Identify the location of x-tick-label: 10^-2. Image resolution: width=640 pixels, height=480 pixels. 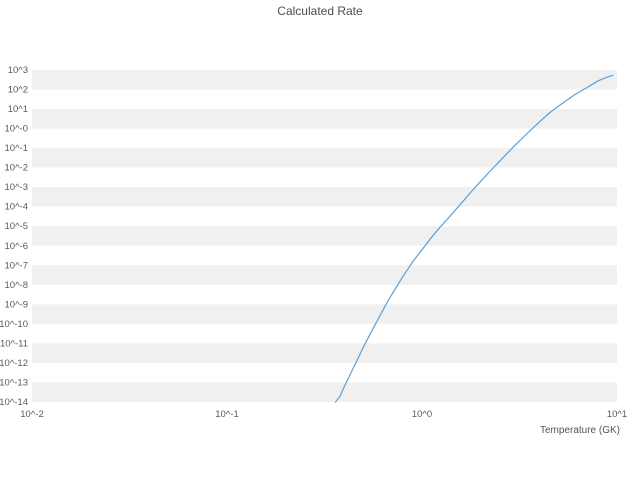
(31, 414).